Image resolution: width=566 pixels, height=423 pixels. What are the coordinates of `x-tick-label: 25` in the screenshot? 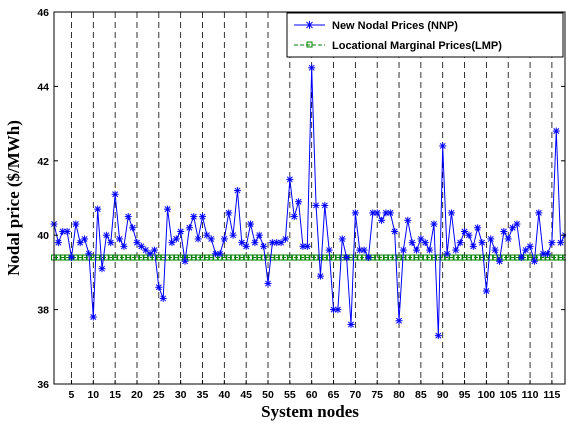 It's located at (159, 395).